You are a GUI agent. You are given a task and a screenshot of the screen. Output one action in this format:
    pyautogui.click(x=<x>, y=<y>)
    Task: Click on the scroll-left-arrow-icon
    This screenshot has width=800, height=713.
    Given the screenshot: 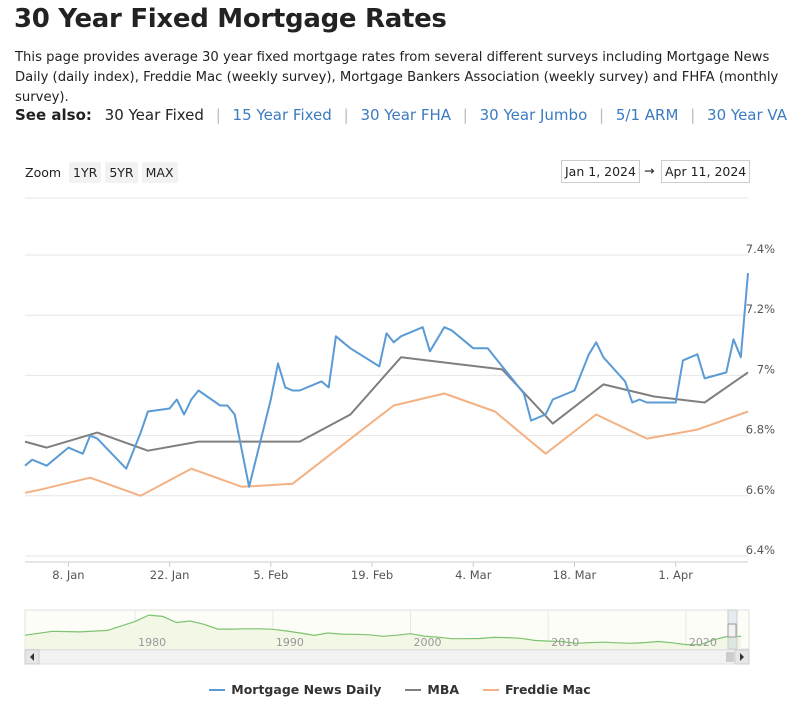 What is the action you would take?
    pyautogui.click(x=32, y=657)
    